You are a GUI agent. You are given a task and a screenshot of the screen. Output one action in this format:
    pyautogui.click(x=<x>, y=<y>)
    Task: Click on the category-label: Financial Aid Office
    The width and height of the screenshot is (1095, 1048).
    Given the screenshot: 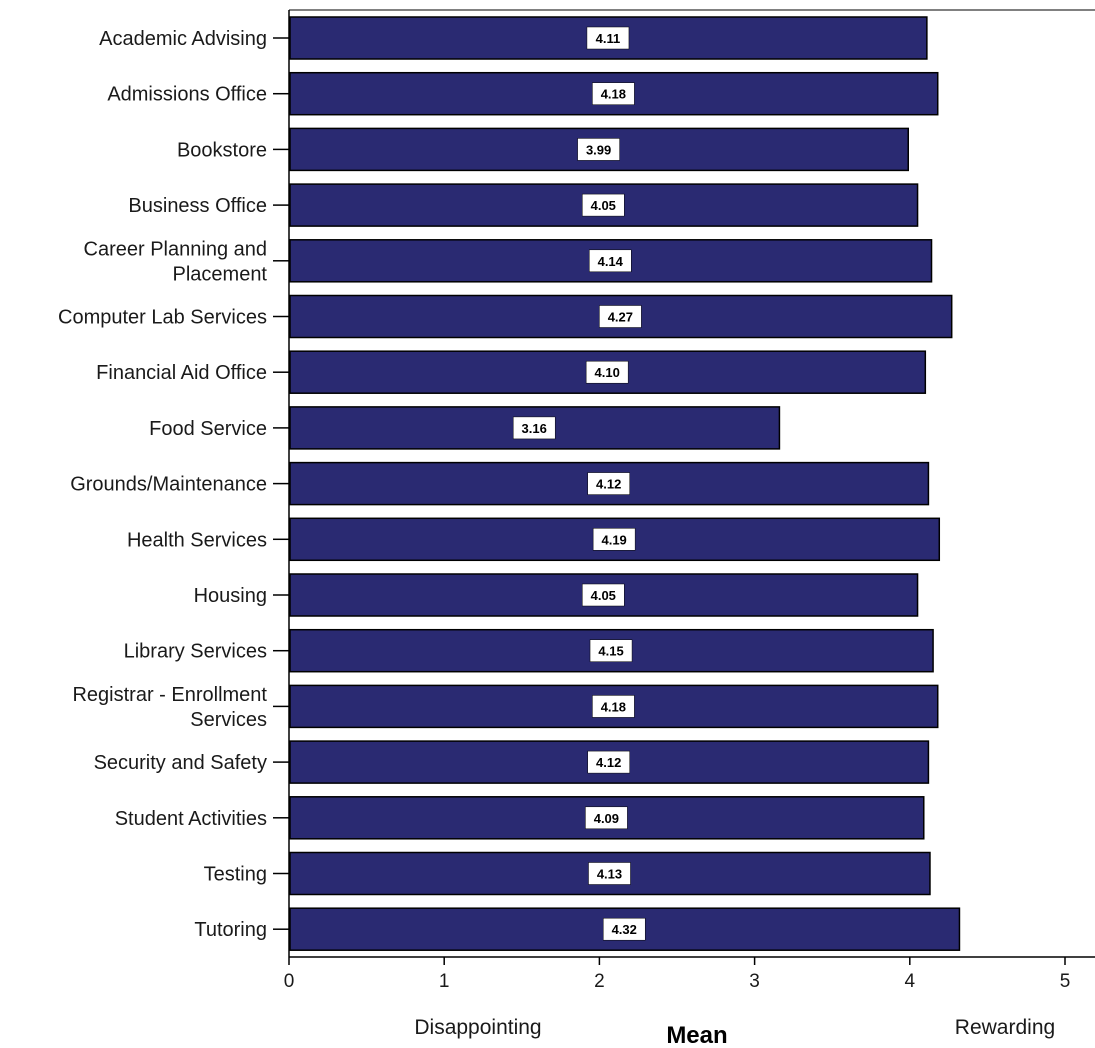 What is the action you would take?
    pyautogui.click(x=181, y=373)
    